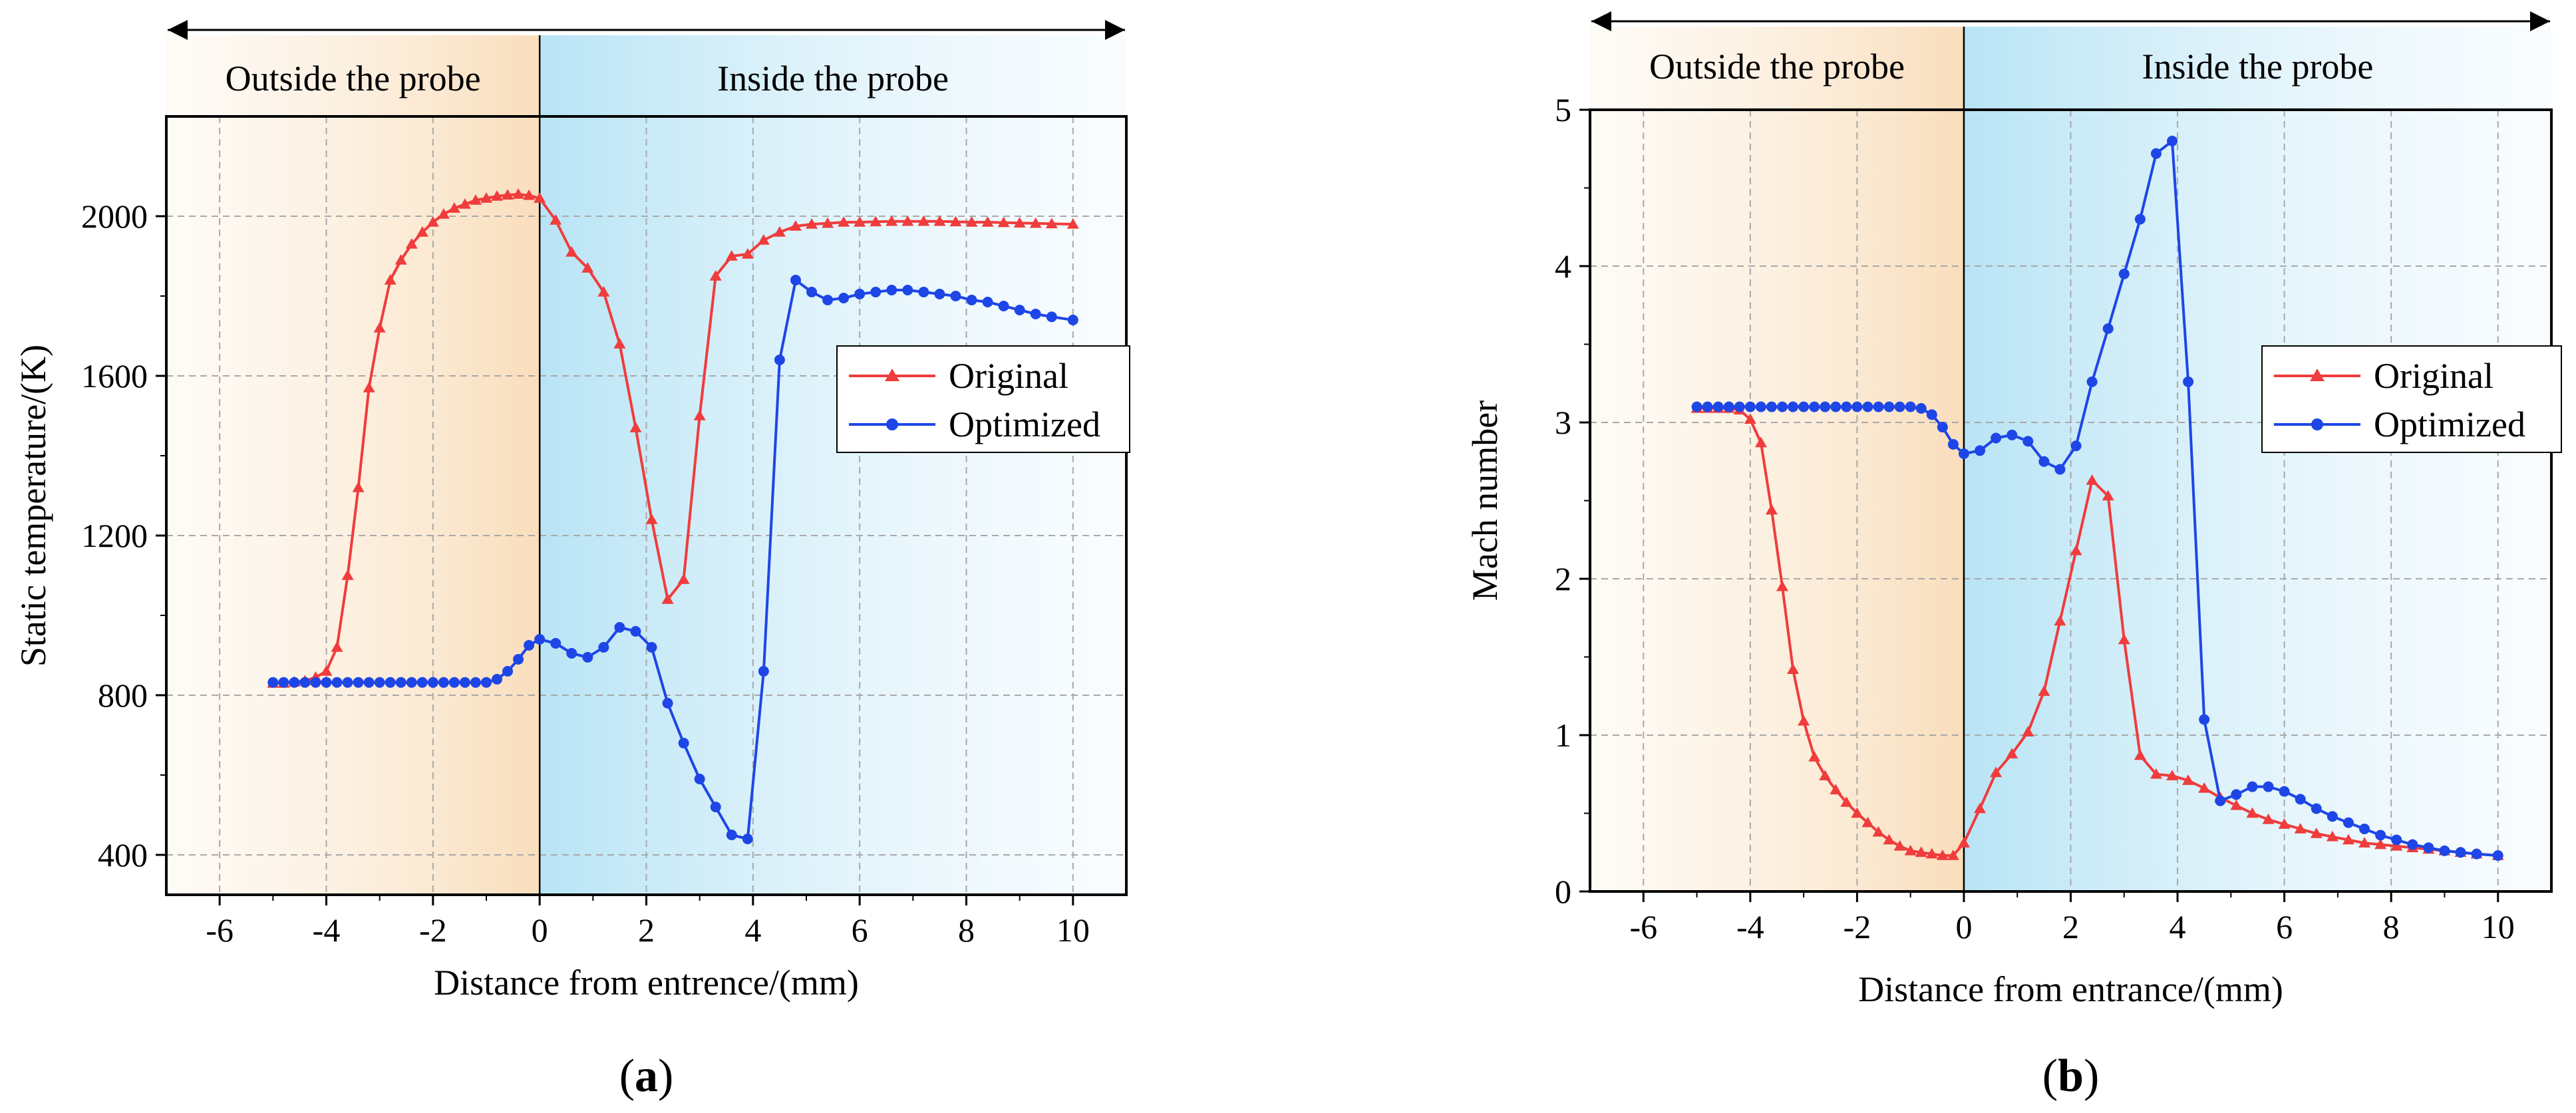 This screenshot has width=2576, height=1113. What do you see at coordinates (833, 78) in the screenshot?
I see `inside-probe-label: Inside the probe` at bounding box center [833, 78].